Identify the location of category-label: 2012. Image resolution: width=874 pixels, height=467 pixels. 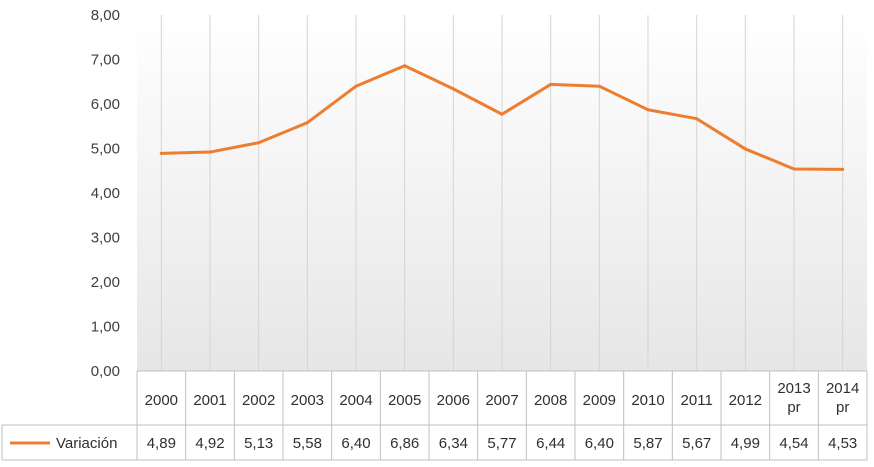
(745, 400).